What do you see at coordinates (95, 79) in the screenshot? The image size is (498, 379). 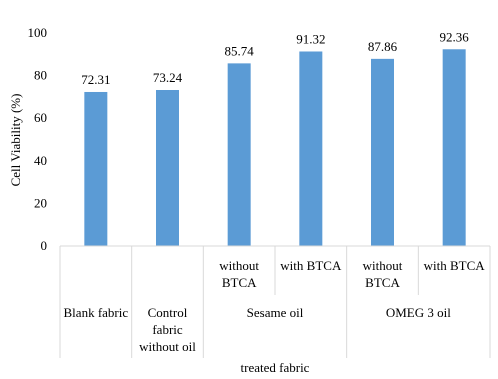 I see `data-label: 72.31` at bounding box center [95, 79].